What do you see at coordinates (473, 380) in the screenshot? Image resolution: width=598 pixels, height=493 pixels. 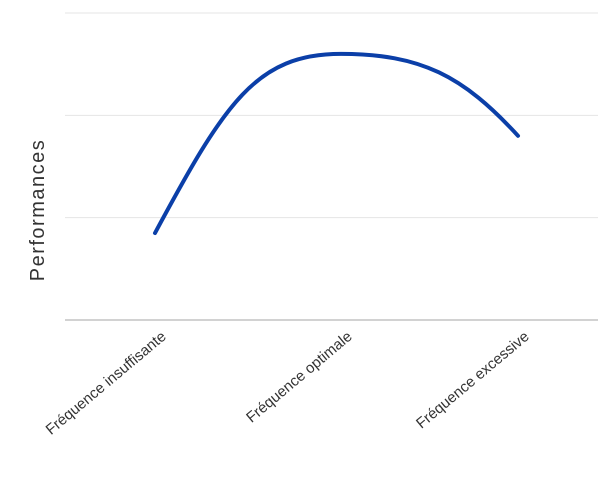 I see `x-tick-label: Fréquence excessive` at bounding box center [473, 380].